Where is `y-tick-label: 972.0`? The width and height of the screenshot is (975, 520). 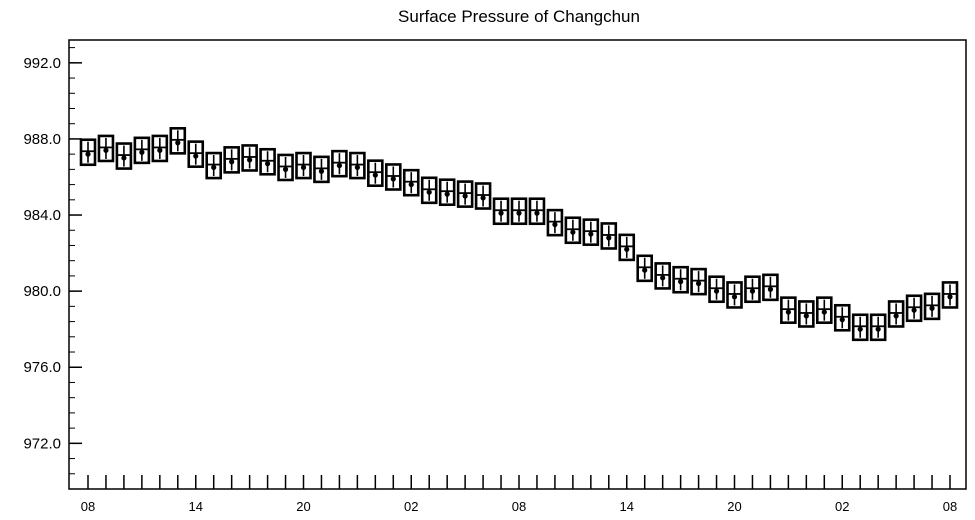
y-tick-label: 972.0 is located at coordinates (42, 443).